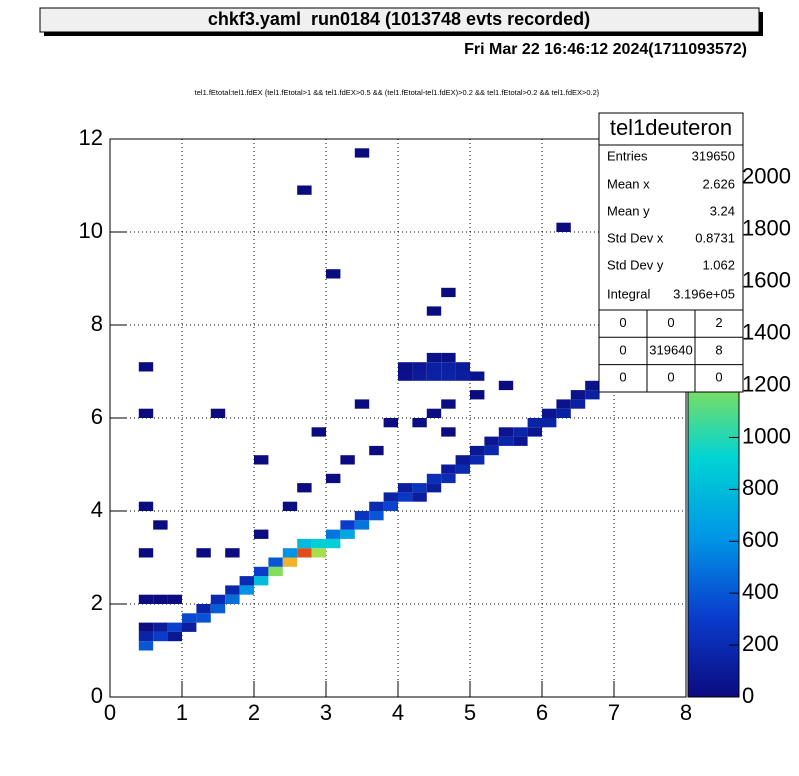 This screenshot has height=776, width=799. What do you see at coordinates (605, 49) in the screenshot?
I see `date: Fri Mar 22 16:46:12 2024(1711093572)` at bounding box center [605, 49].